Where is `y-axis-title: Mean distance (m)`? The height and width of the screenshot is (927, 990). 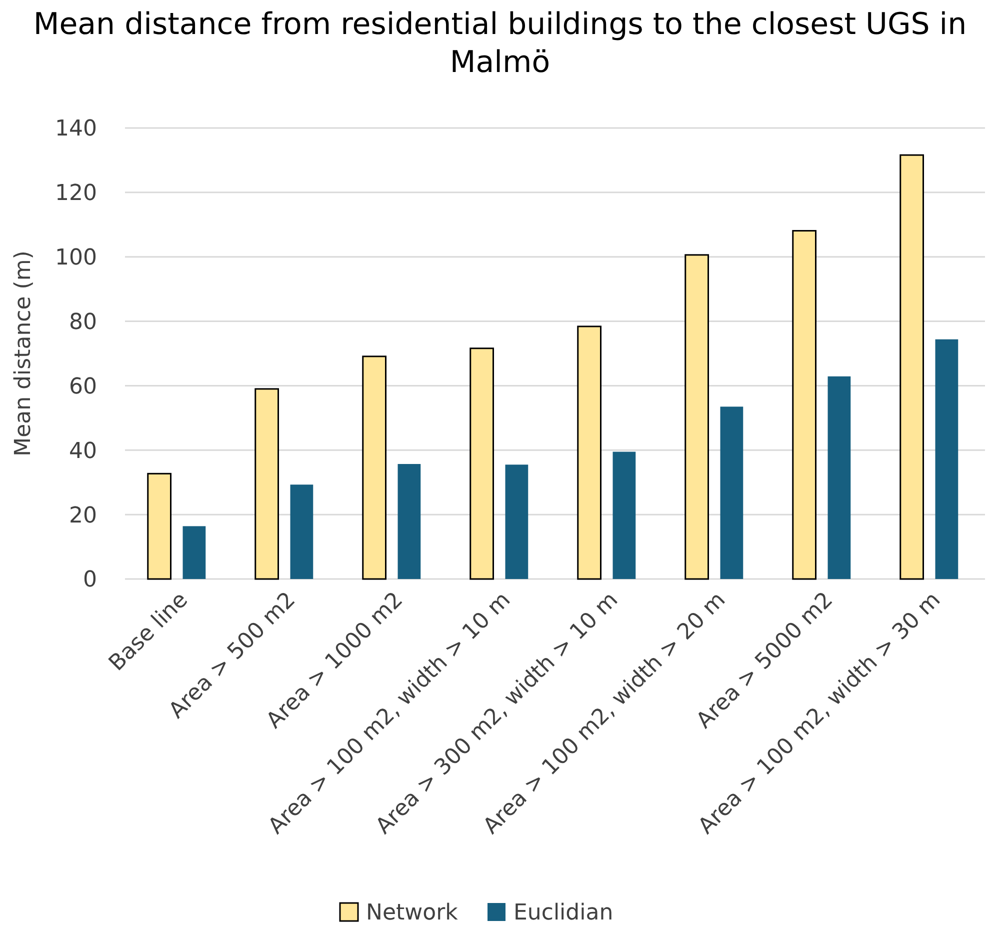 y-axis-title: Mean distance (m) is located at coordinates (23, 353).